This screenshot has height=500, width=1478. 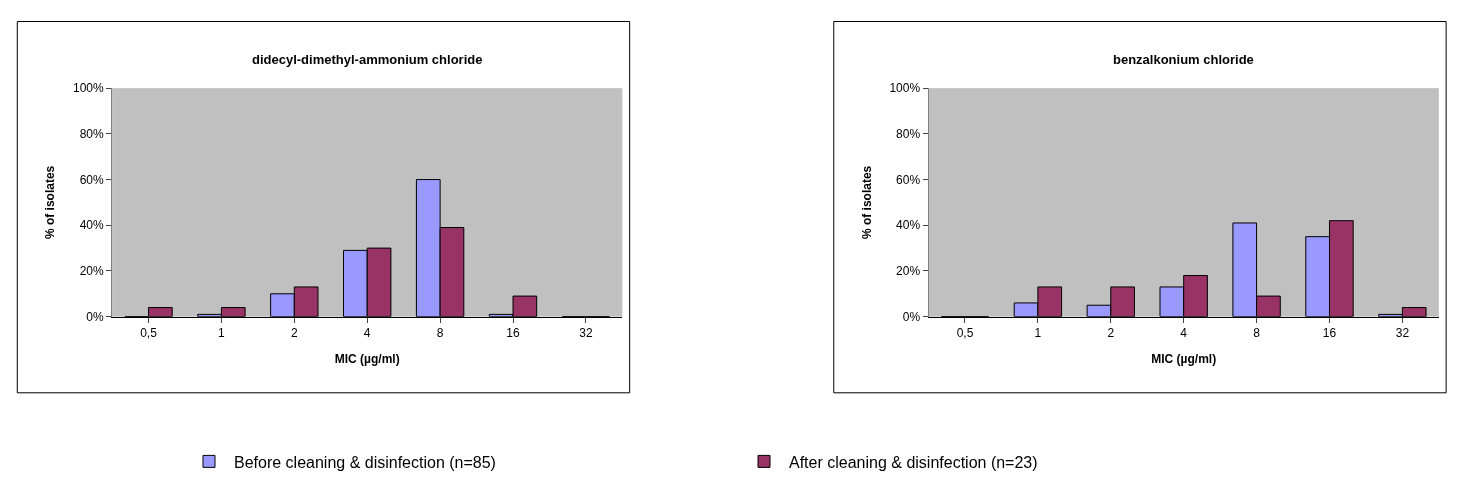 I want to click on legend-label: After cleaning & disinfection (n=23), so click(x=913, y=462).